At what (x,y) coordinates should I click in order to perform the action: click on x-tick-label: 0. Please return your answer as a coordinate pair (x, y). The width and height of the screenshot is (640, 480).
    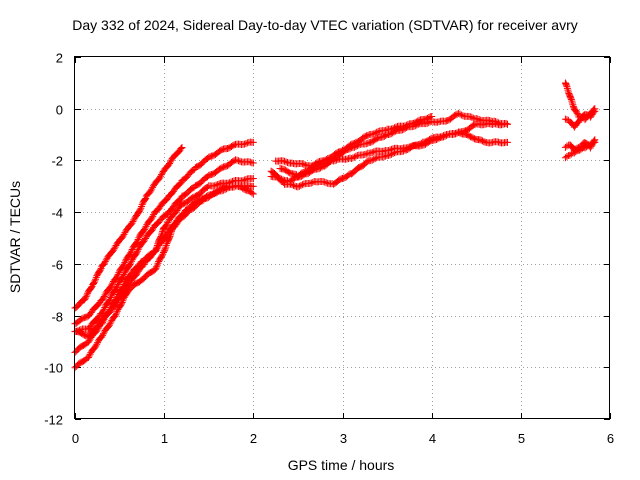
    Looking at the image, I should click on (75, 438).